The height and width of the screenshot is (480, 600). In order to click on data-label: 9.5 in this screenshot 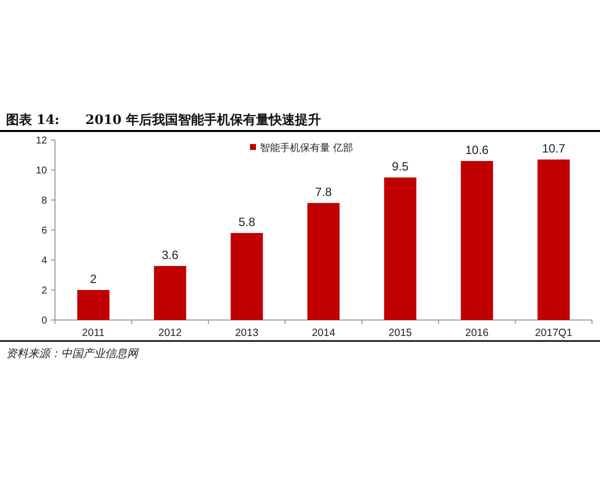, I will do `click(400, 167)`.